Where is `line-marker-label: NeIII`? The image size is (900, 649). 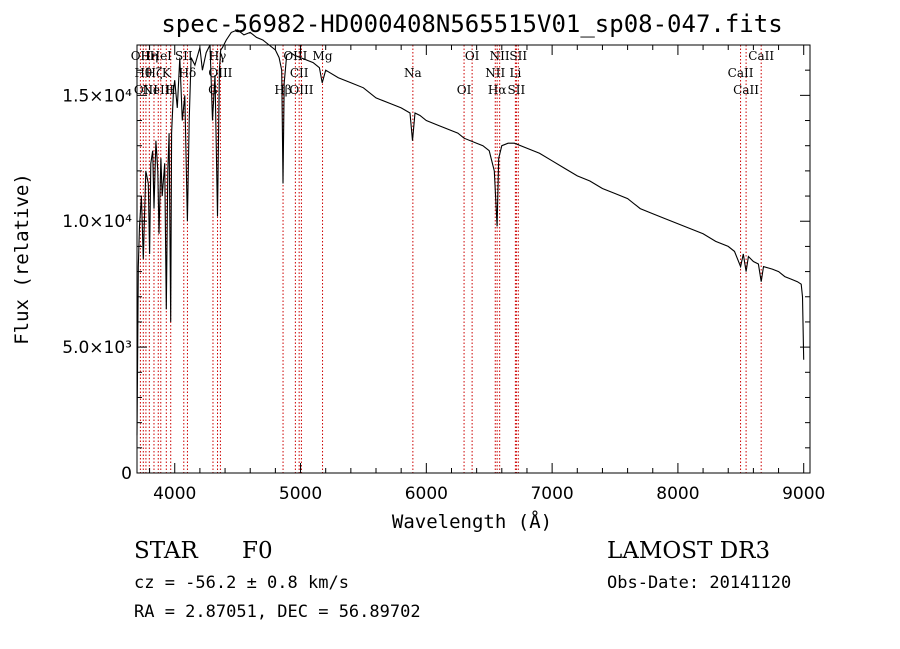 line-marker-label: NeIII is located at coordinates (158, 90).